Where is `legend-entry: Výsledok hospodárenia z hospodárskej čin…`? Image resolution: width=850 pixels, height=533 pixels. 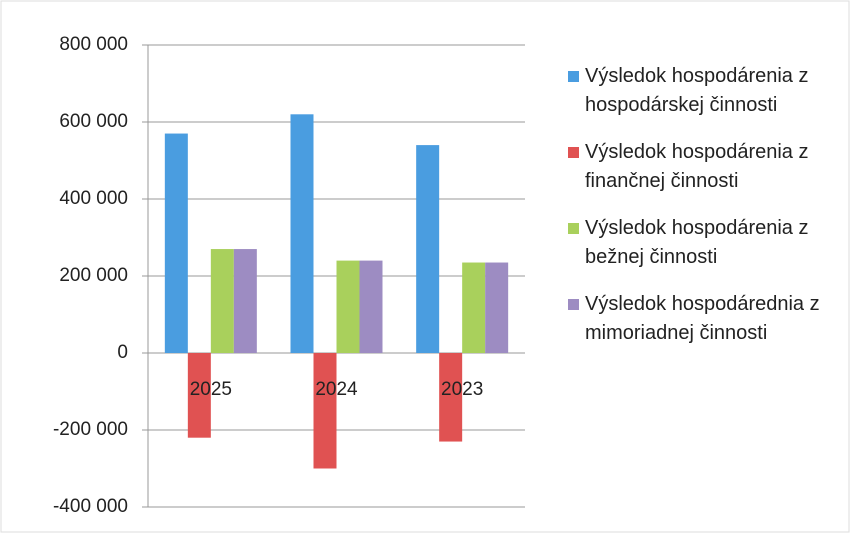
legend-entry: Výsledok hospodárenia z hospodárskej čin… is located at coordinates (698, 91).